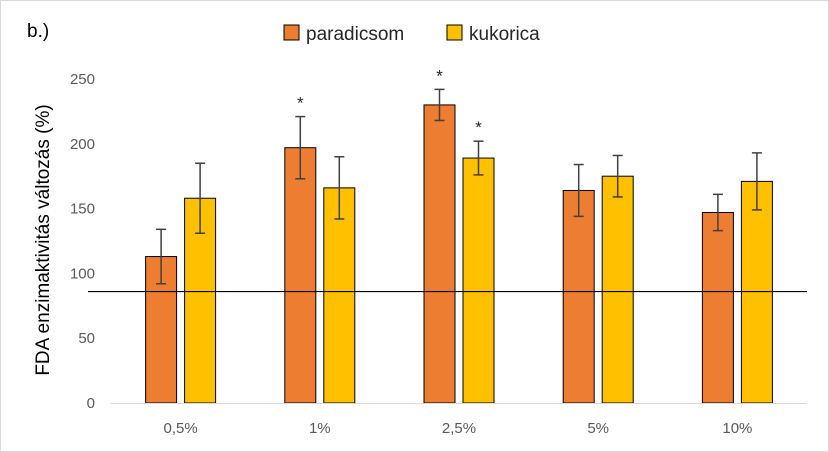 The image size is (829, 452). Describe the element at coordinates (180, 428) in the screenshot. I see `x-tick-label: 0,5%` at that location.